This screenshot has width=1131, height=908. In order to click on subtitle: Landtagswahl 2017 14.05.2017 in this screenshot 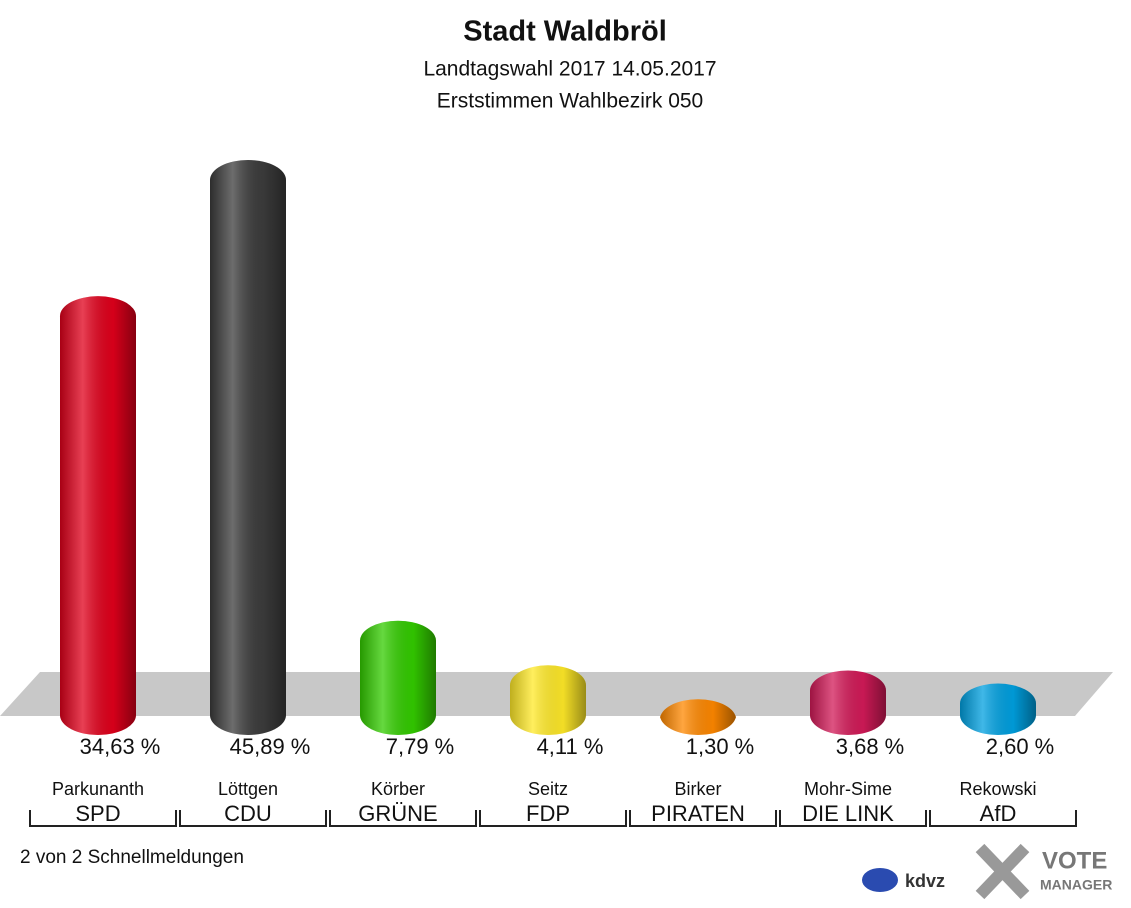, I will do `click(569, 69)`.